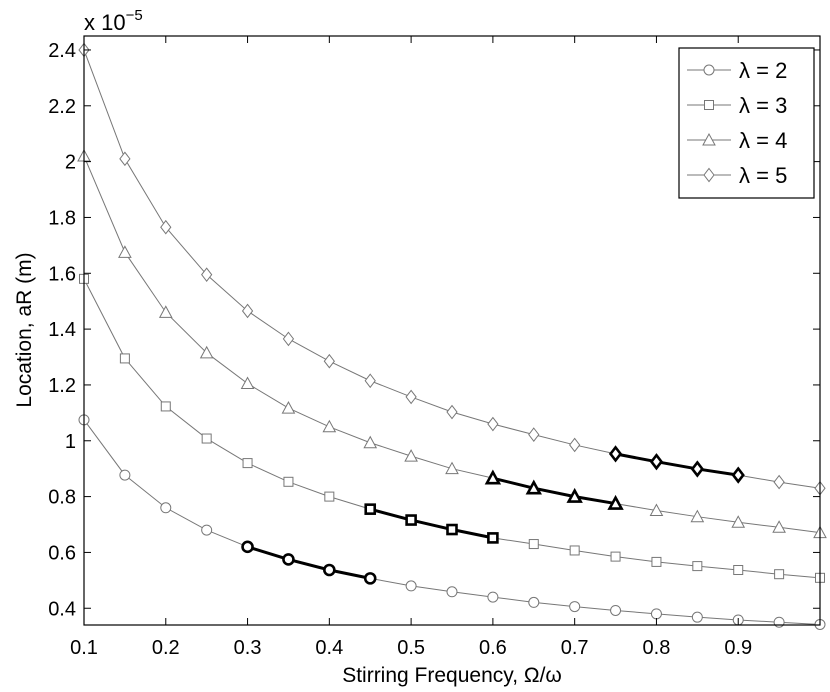 This screenshot has width=830, height=692. Describe the element at coordinates (62, 498) in the screenshot. I see `y-tick-label-3: 0.8` at that location.